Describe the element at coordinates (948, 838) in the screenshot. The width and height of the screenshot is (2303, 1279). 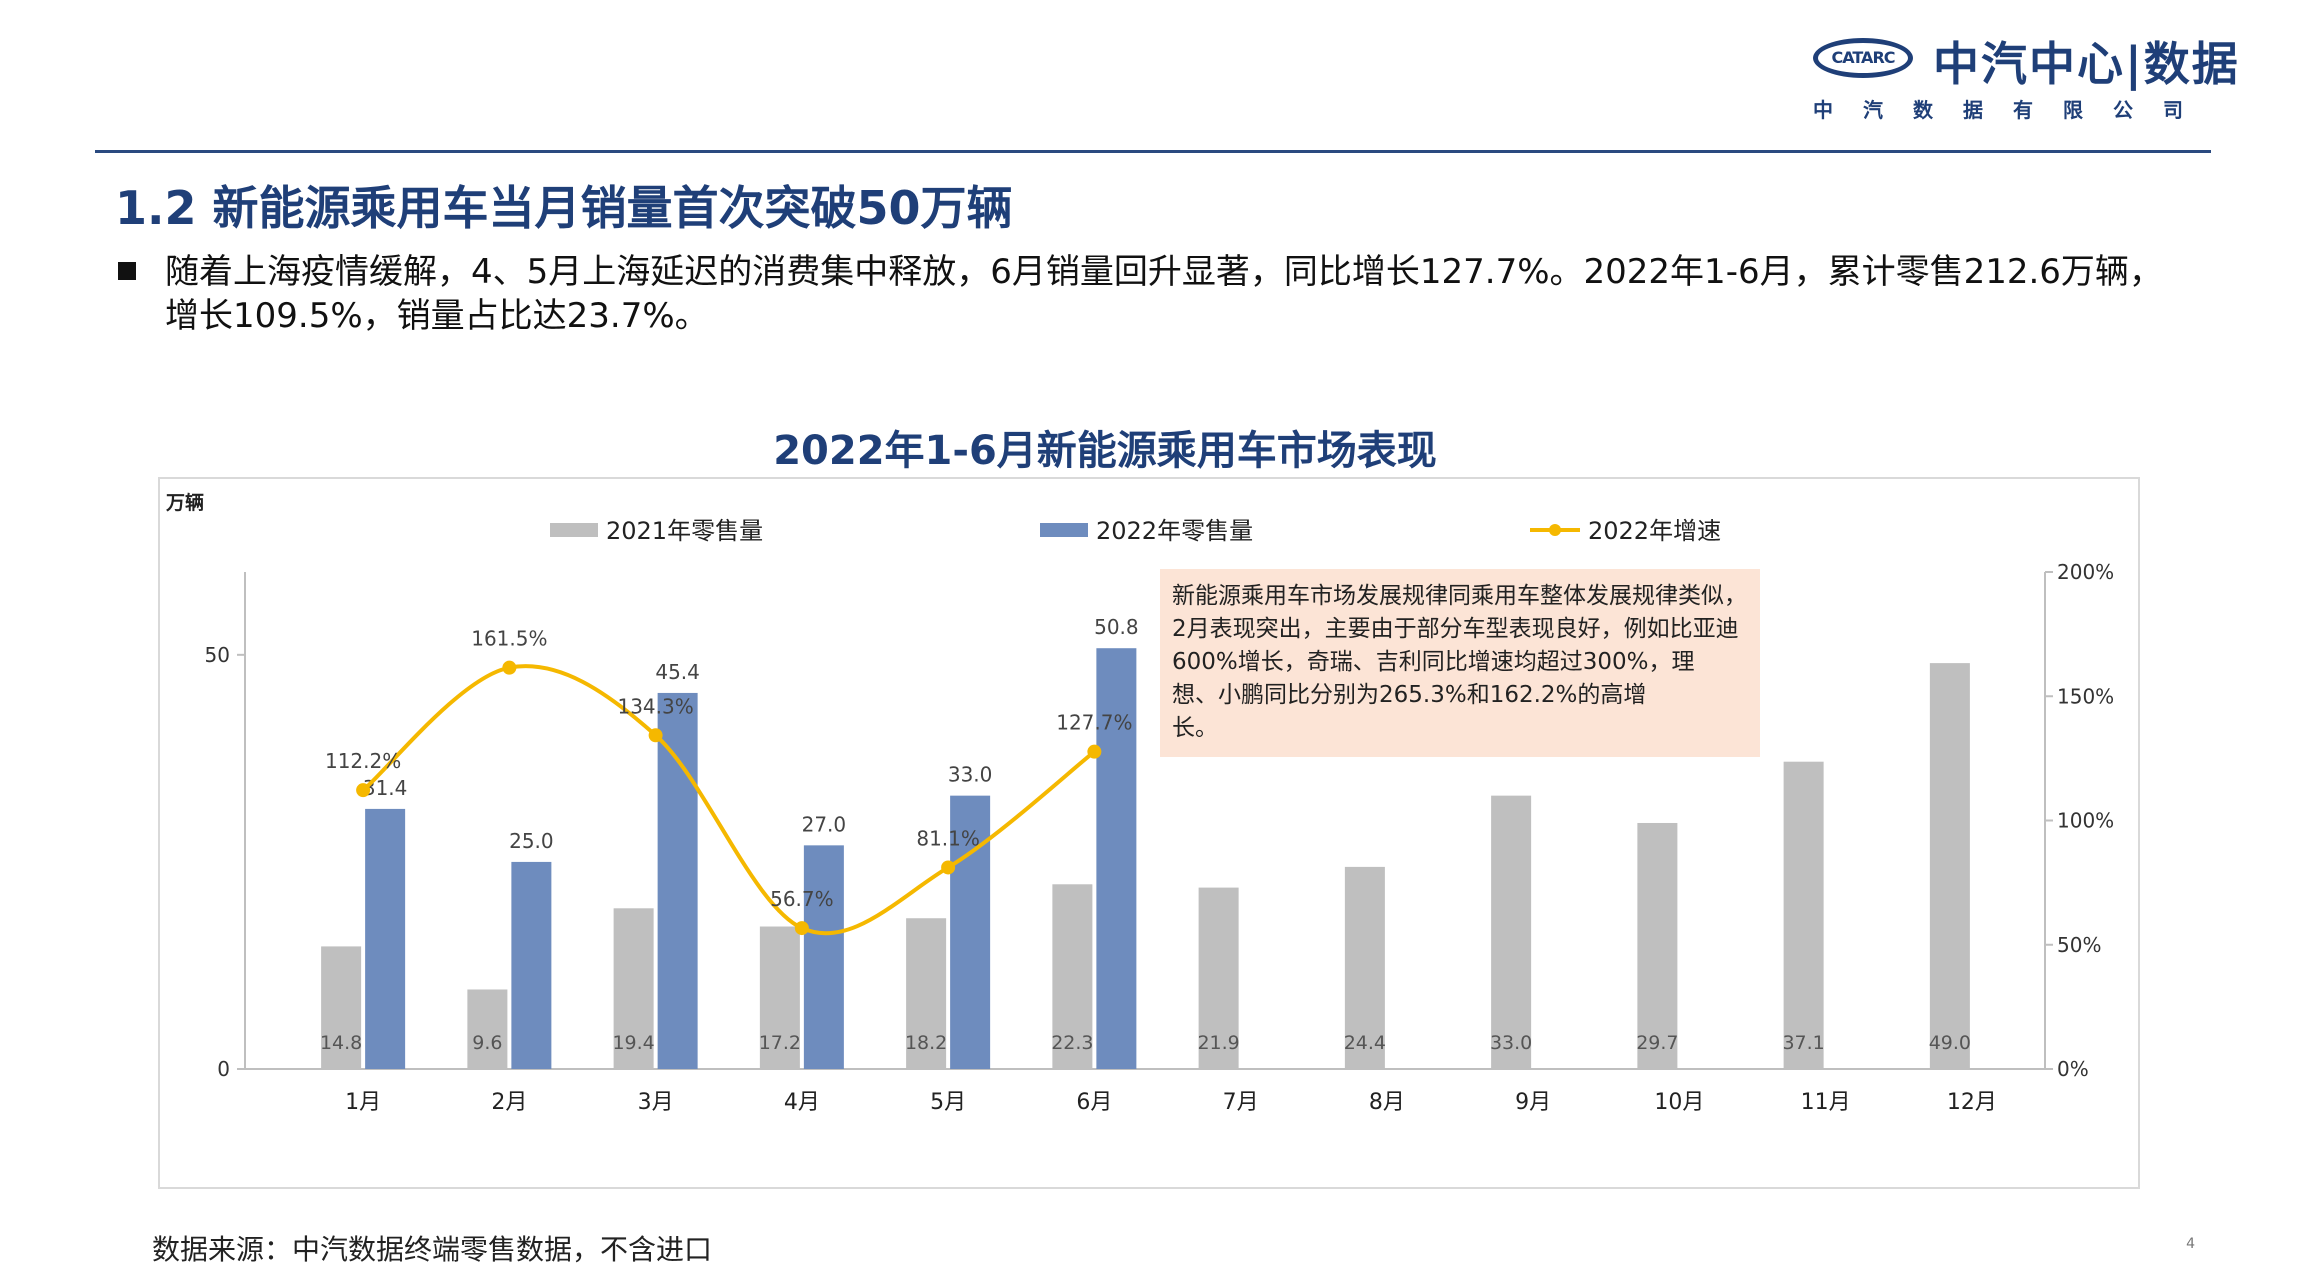
I see `growth-label: 81.1%` at that location.